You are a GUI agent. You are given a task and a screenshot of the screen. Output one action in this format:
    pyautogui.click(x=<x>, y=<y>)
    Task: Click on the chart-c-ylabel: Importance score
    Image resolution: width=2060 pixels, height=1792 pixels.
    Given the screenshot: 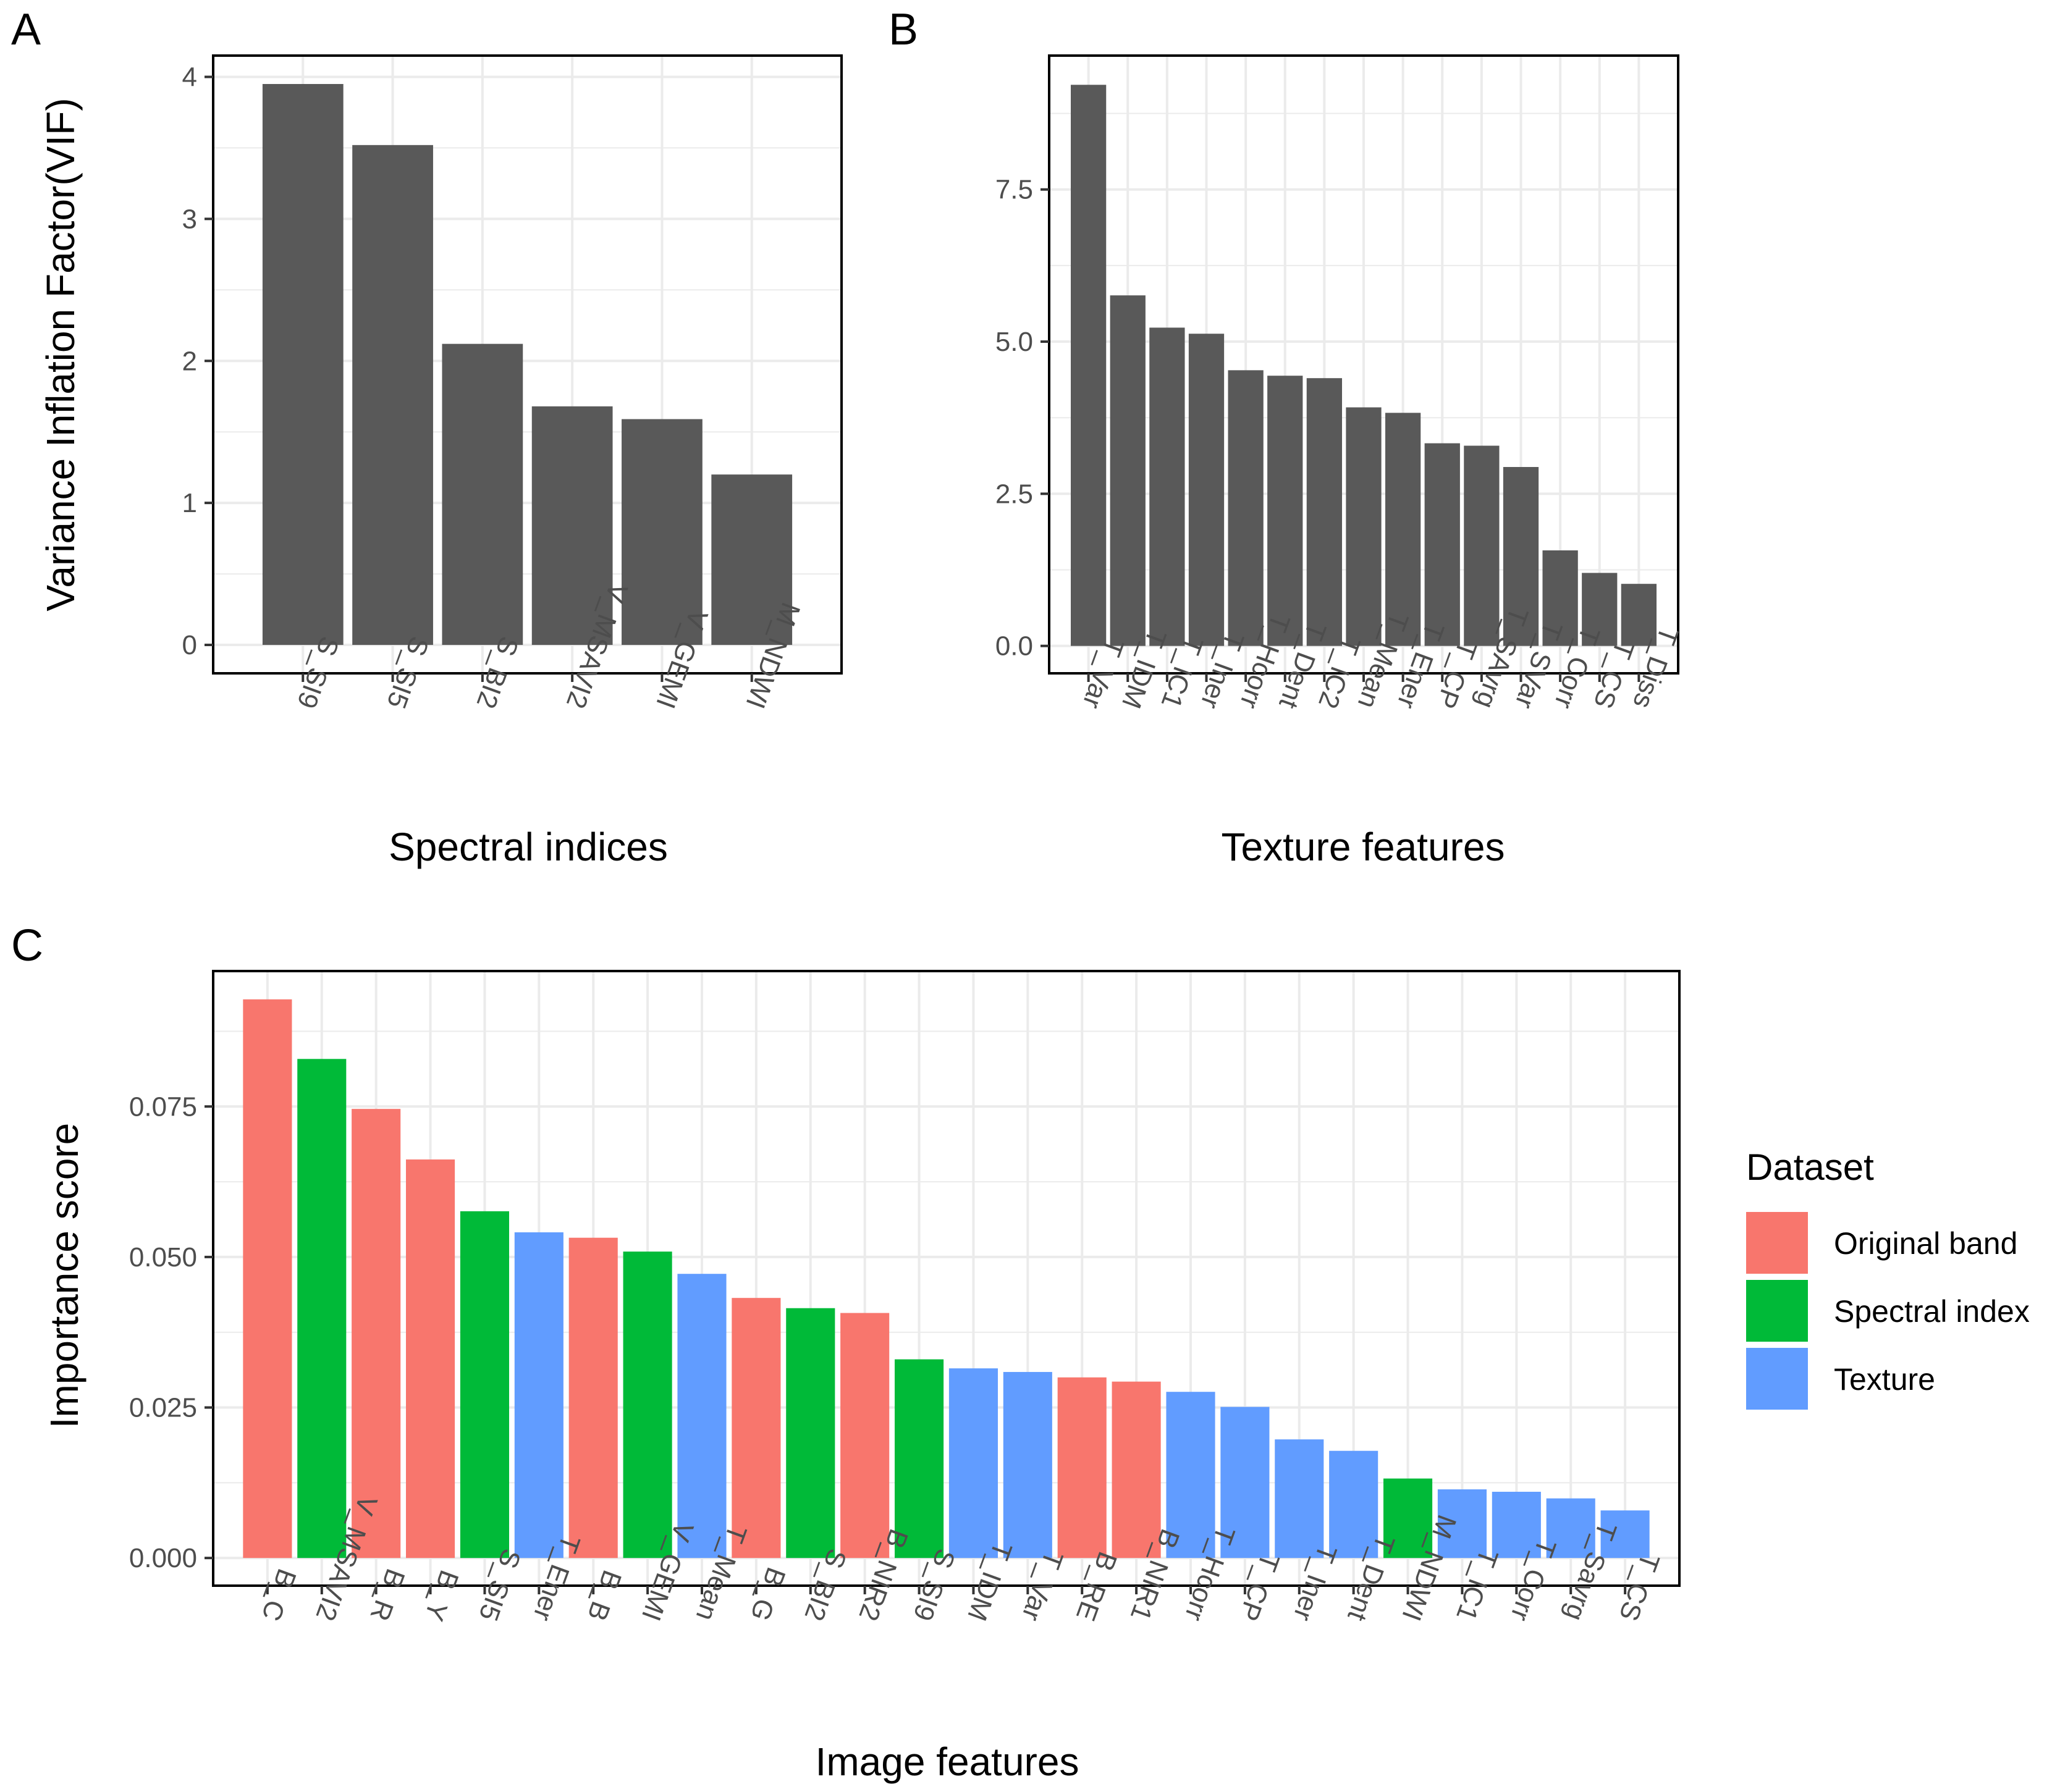 What is the action you would take?
    pyautogui.click(x=64, y=1275)
    